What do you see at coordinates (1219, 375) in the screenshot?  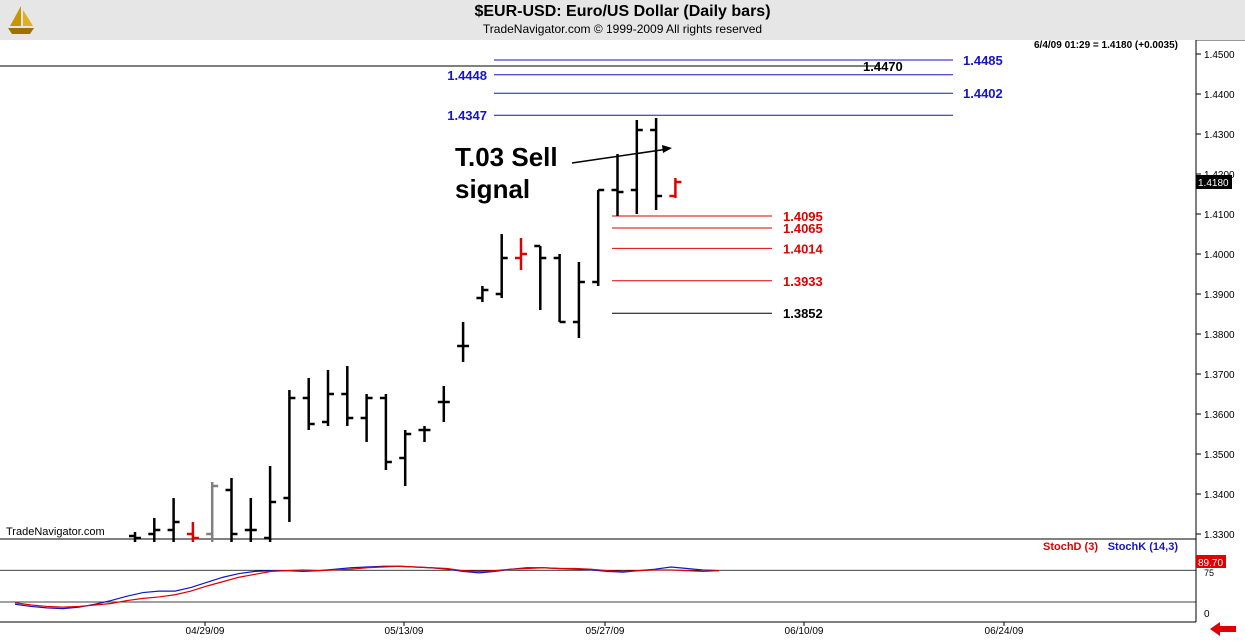 I see `price-tick-label: 1.3700` at bounding box center [1219, 375].